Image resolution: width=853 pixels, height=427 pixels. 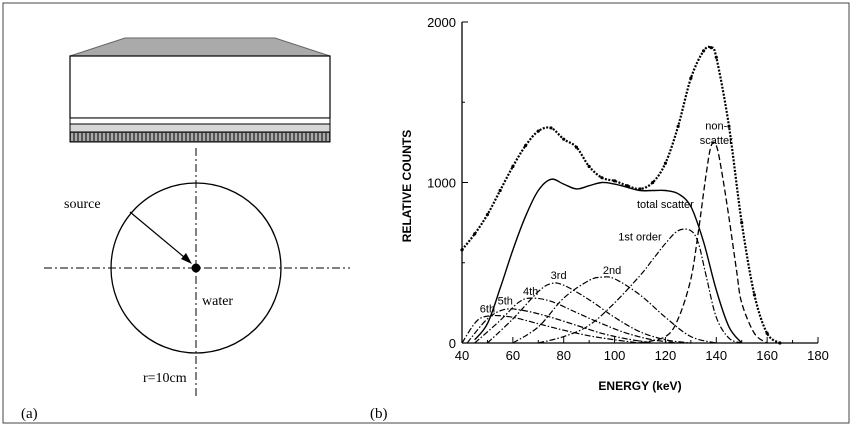 I want to click on radius-label: r=10cm, so click(x=165, y=378).